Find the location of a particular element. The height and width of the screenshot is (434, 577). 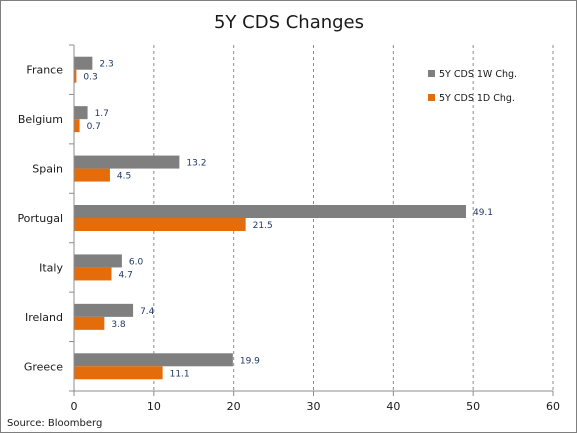

data-label-spain-series-1: 13.2 is located at coordinates (196, 164).